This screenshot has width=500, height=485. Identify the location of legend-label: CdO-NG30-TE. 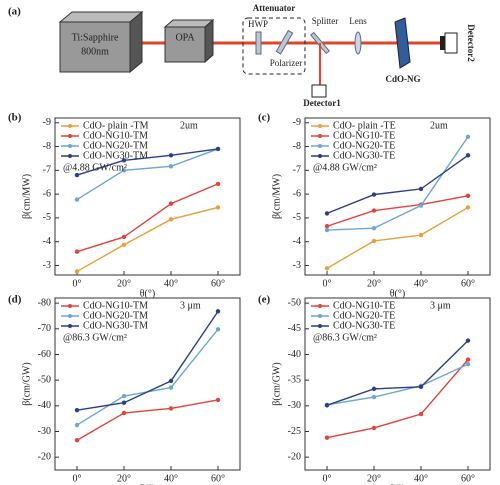
(364, 325).